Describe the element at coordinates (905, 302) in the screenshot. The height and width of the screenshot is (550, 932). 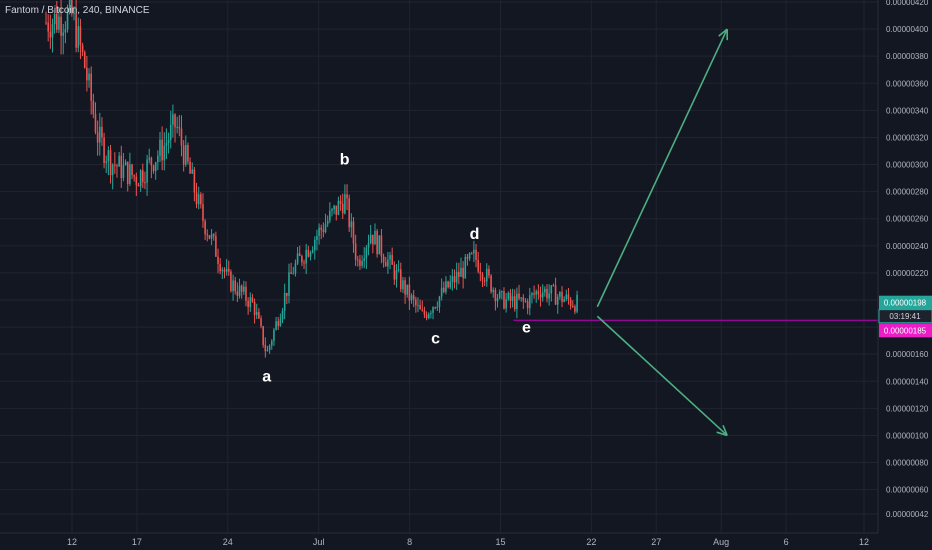
I see `current-price-badge` at that location.